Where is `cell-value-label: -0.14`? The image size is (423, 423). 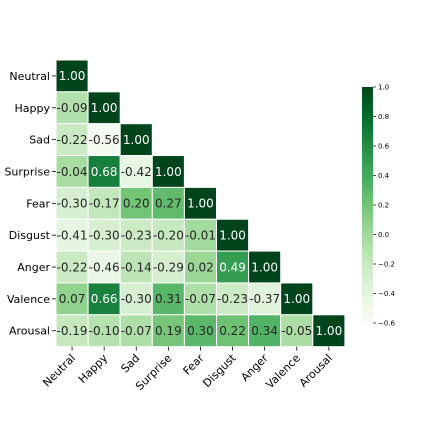
cell-value-label: -0.14 is located at coordinates (136, 267).